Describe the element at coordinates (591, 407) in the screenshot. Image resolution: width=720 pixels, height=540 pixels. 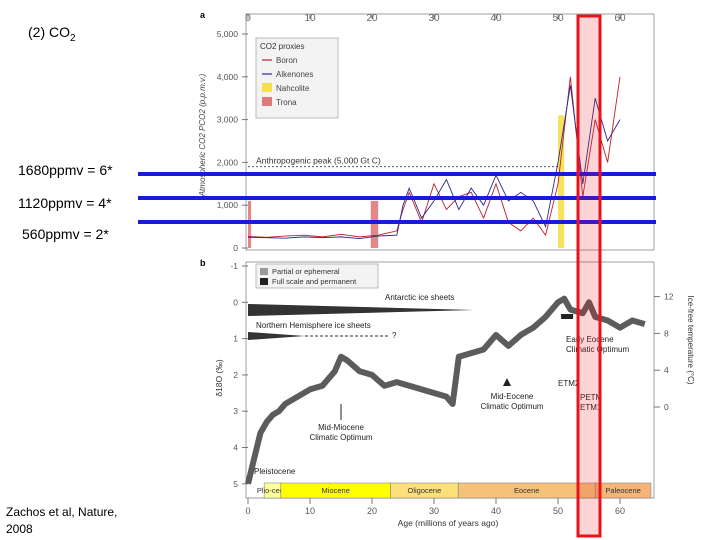
I see `etm1-label: ETM1` at that location.